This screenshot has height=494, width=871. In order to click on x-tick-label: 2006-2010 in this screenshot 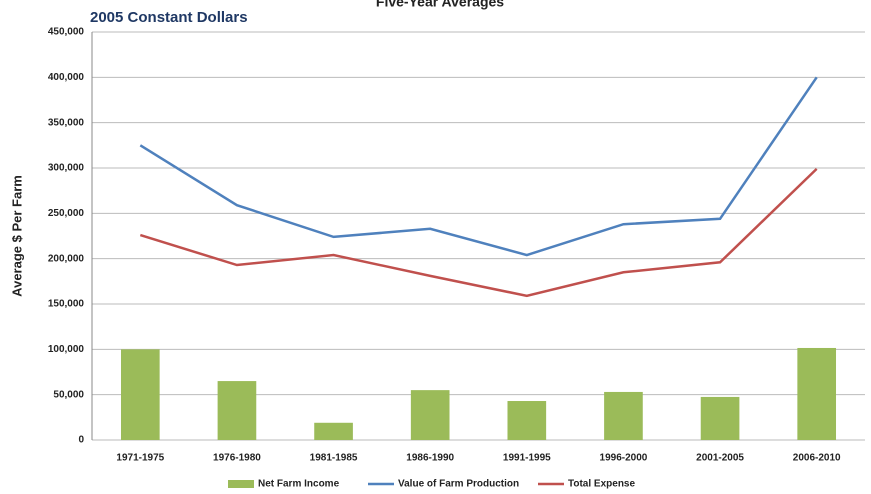, I will do `click(817, 458)`.